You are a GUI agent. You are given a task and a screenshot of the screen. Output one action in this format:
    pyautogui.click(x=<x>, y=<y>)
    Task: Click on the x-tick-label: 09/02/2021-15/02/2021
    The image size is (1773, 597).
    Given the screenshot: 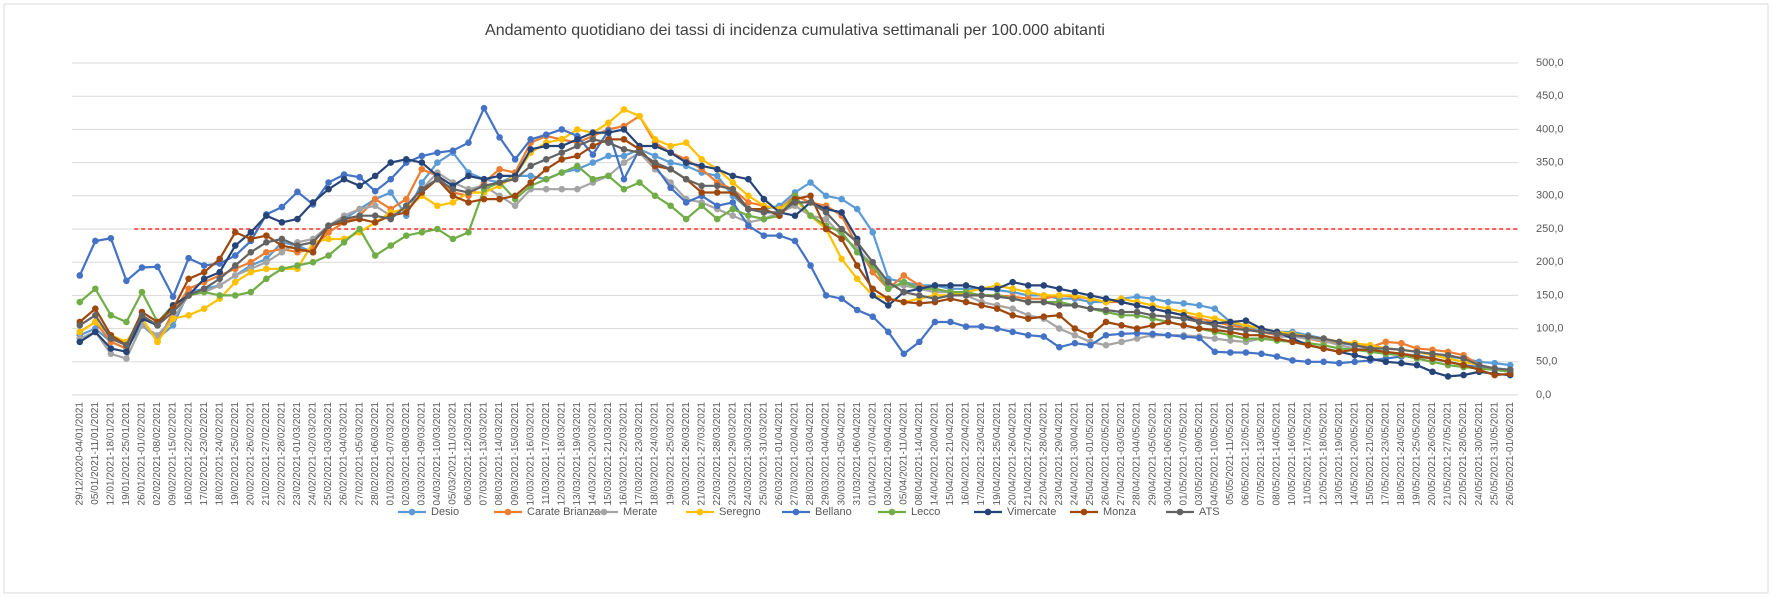 What is the action you would take?
    pyautogui.click(x=173, y=454)
    